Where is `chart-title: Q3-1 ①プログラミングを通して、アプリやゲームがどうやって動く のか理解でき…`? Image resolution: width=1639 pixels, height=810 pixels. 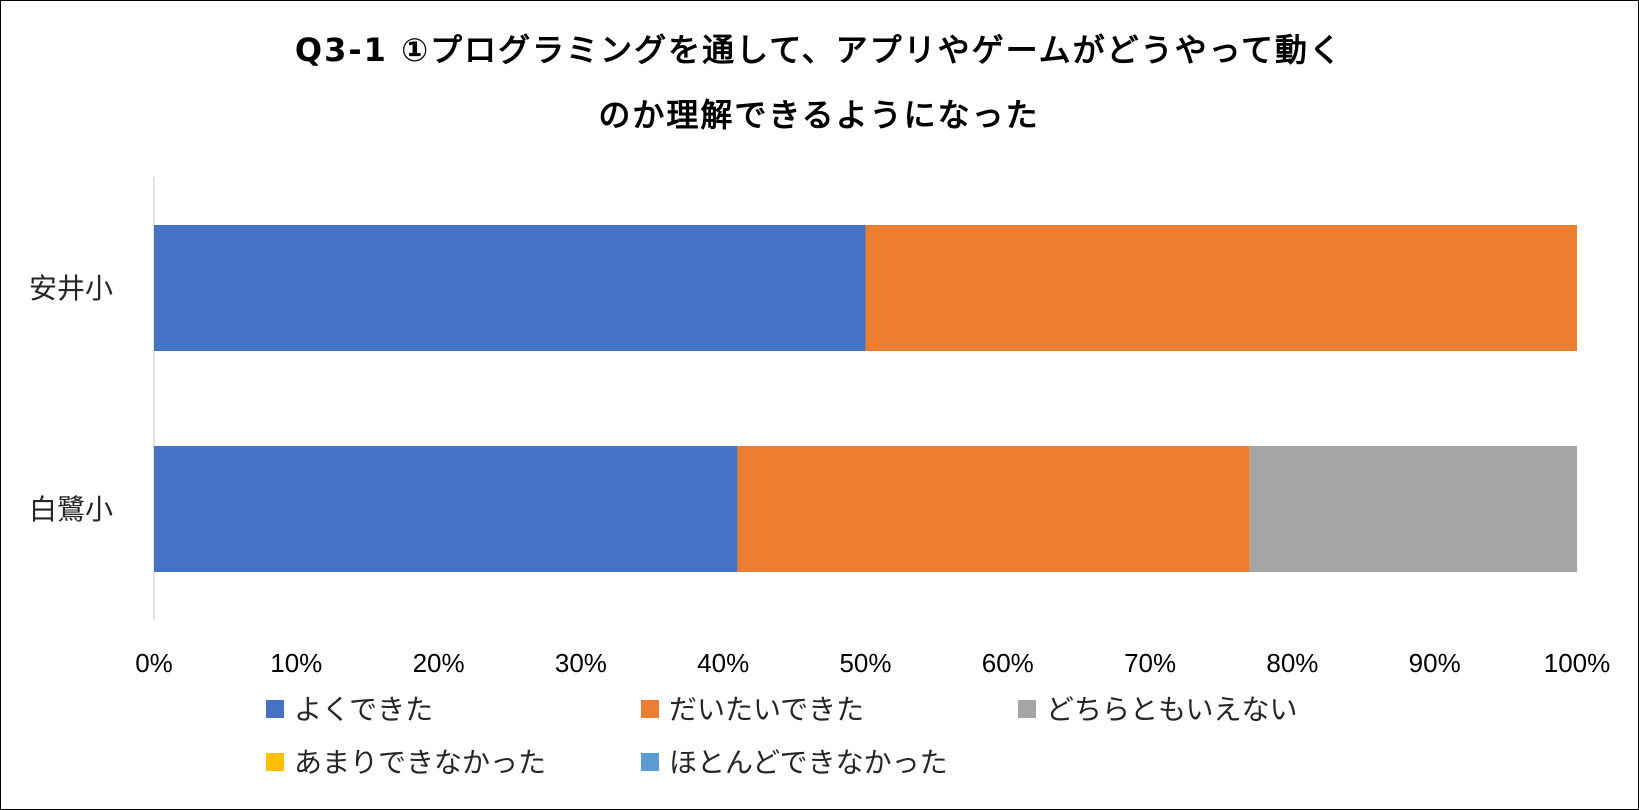 chart-title: Q3-1 ①プログラミングを通して、アプリやゲームがどうやって動く のか理解でき… is located at coordinates (819, 82).